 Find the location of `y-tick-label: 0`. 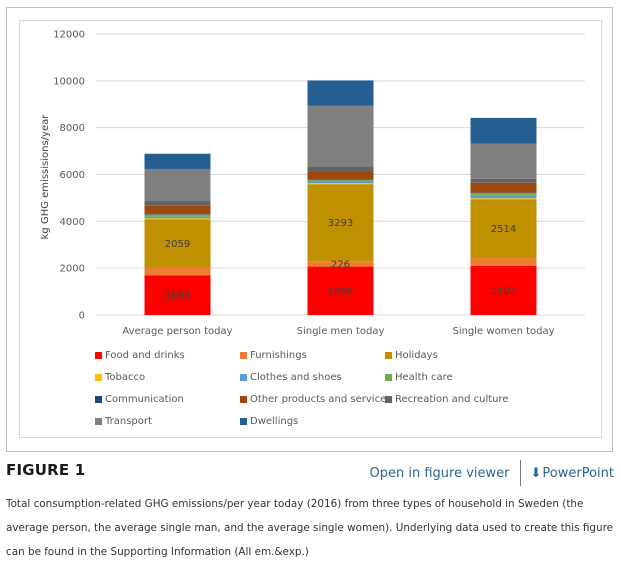

y-tick-label: 0 is located at coordinates (82, 316).